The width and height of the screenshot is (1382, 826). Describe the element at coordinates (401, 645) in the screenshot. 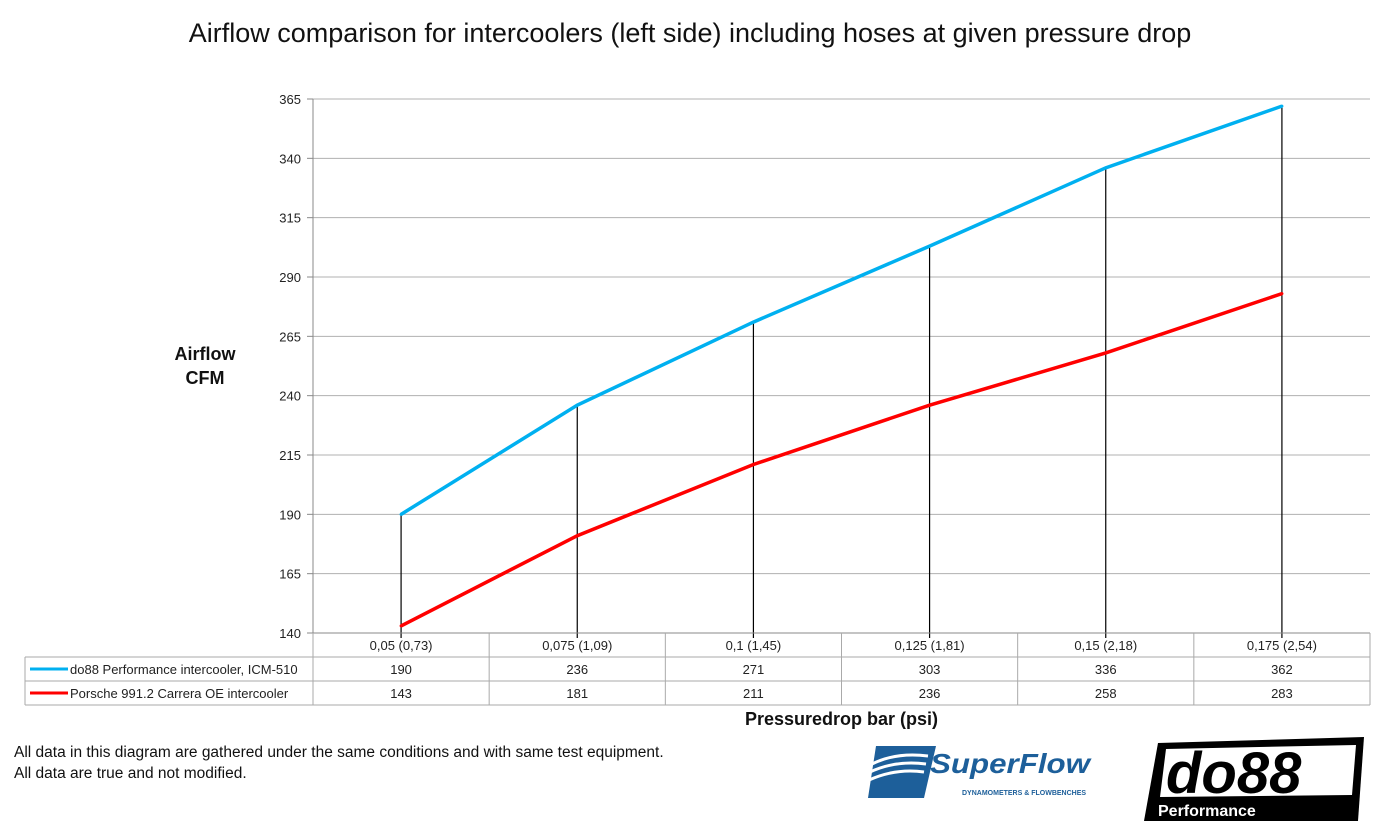

I see `x-tick-label: 0,05 (0,73)` at that location.